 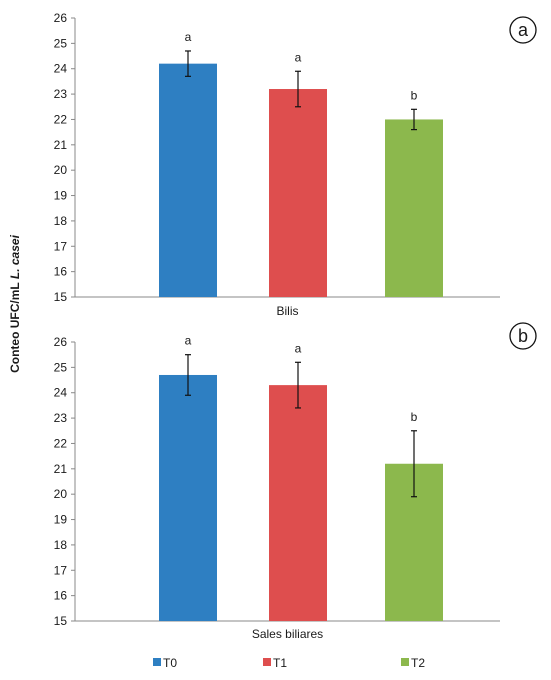 I want to click on legend-swatch-t2, so click(x=405, y=662).